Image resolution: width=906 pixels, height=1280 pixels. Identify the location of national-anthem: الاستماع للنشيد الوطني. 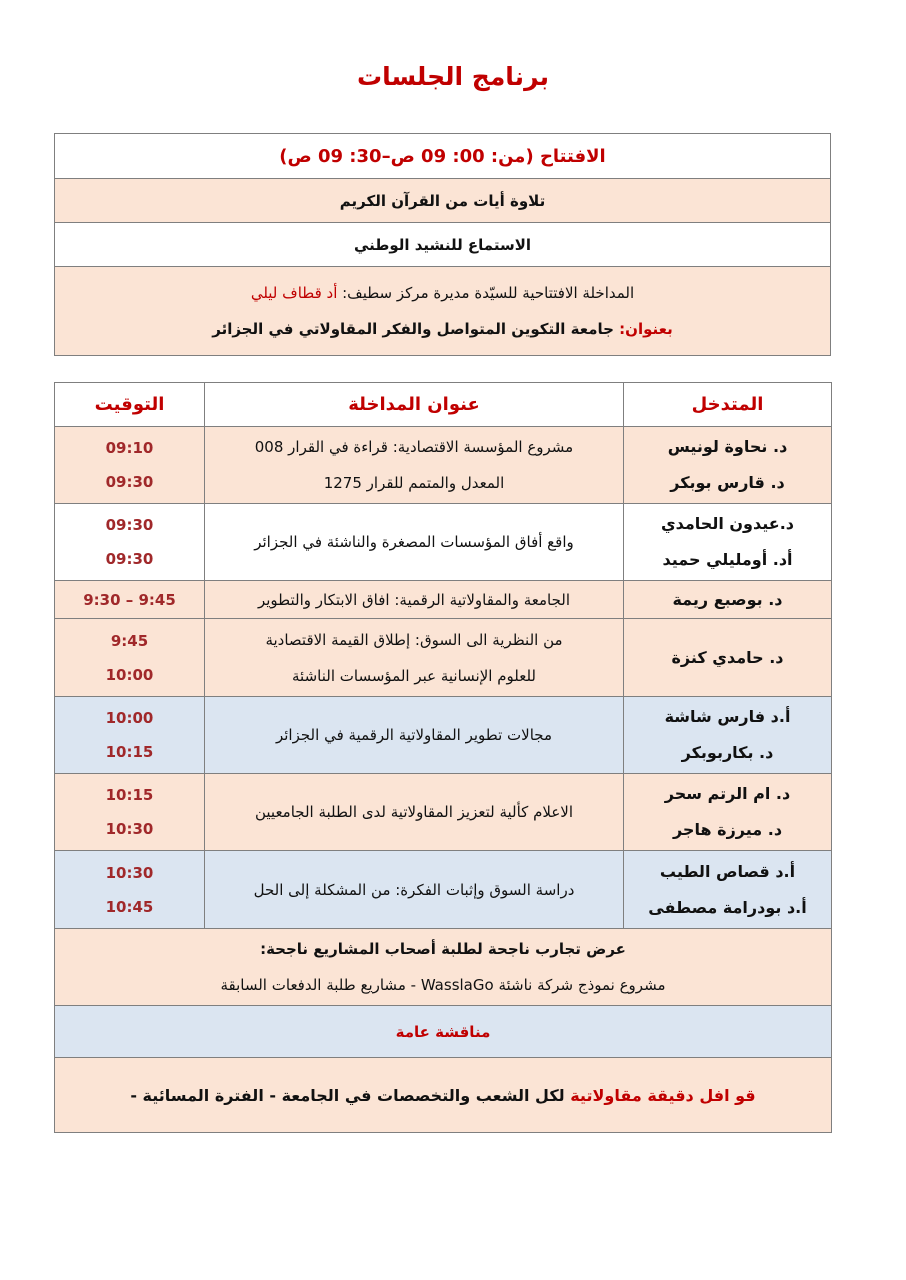
(442, 244).